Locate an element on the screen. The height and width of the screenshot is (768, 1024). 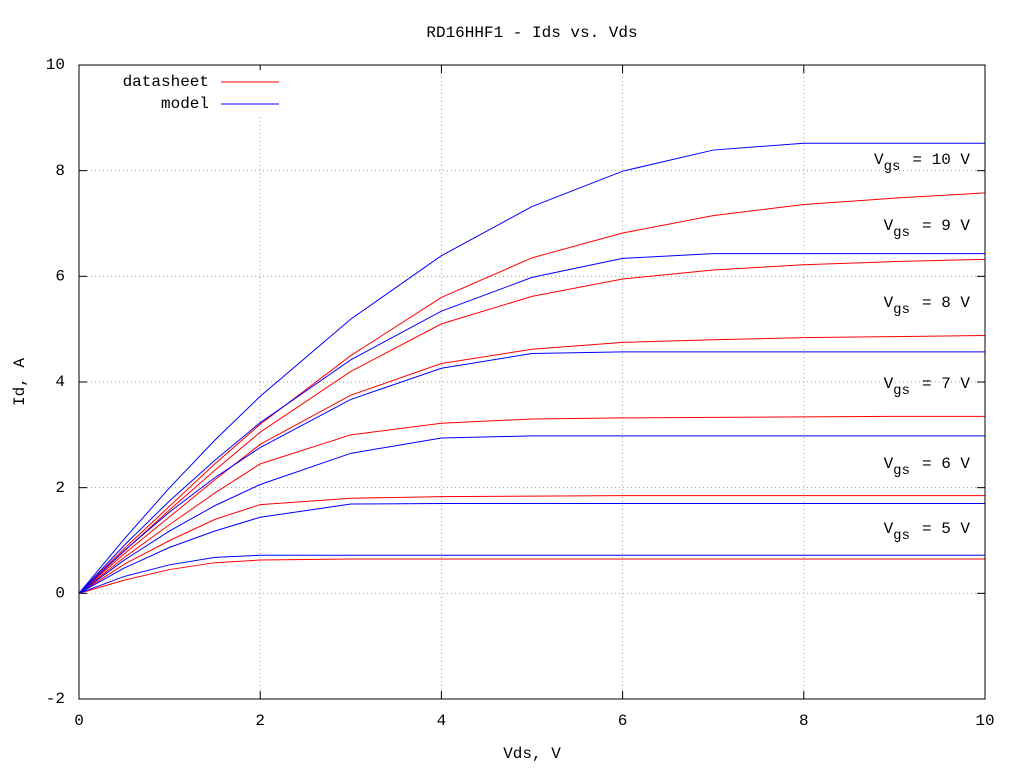
legend-label: datasheet is located at coordinates (166, 82).